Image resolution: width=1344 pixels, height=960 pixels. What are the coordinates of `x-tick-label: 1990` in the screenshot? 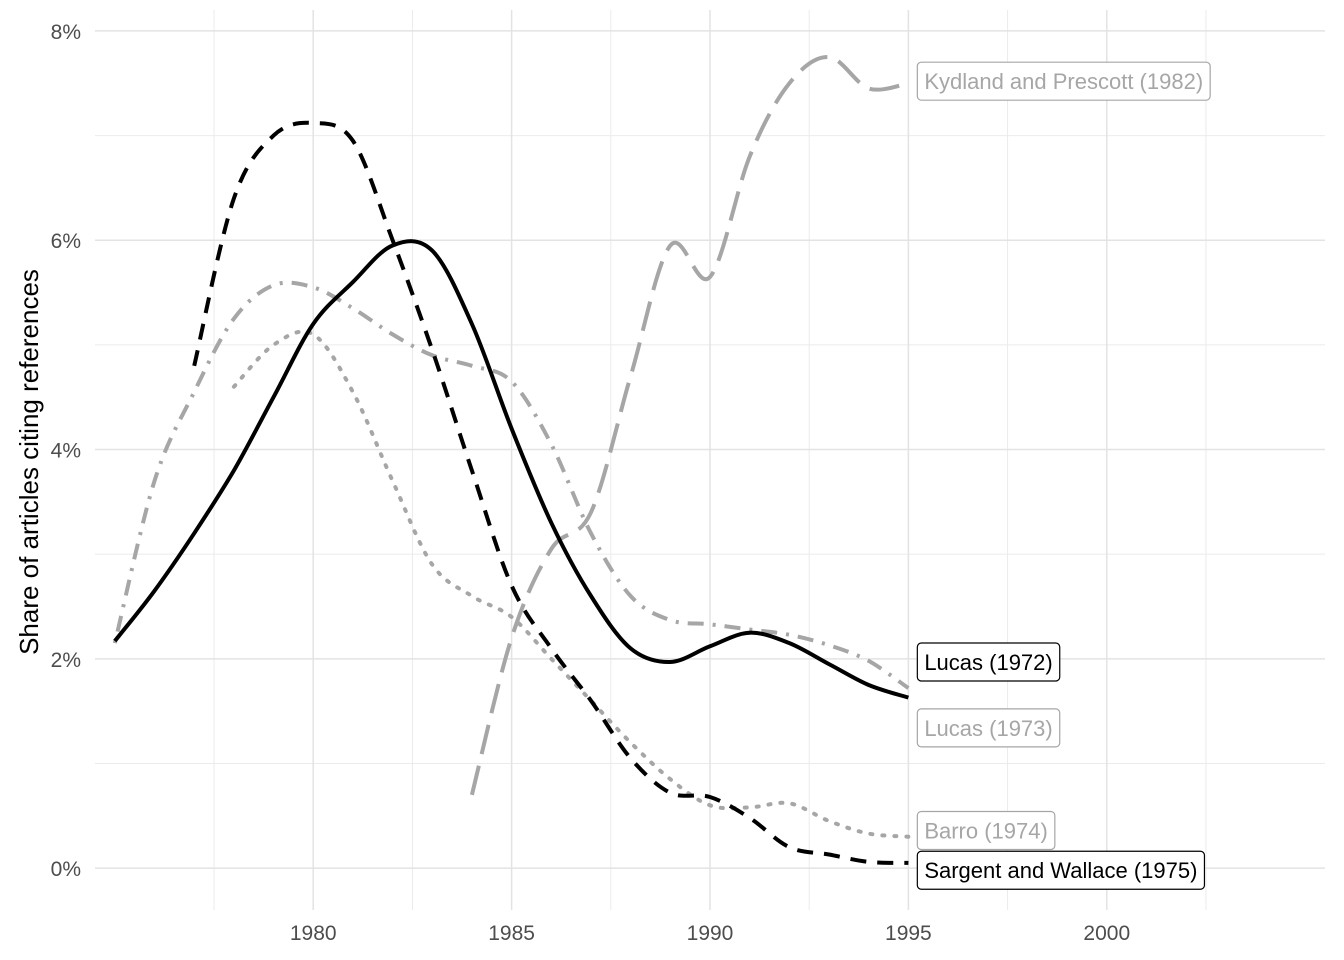 It's located at (710, 933).